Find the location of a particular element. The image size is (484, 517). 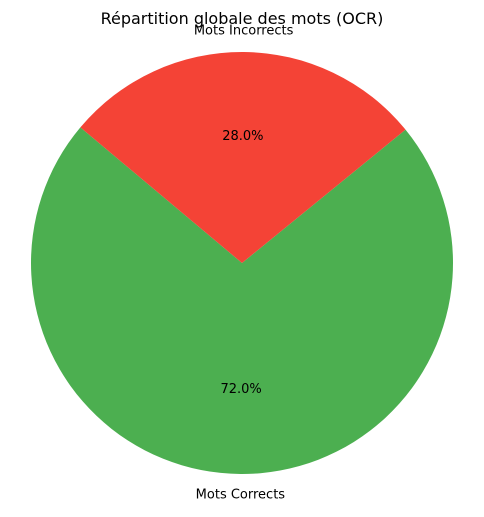

chart-title: Répartition globale des mots (OCR) is located at coordinates (242, 18).